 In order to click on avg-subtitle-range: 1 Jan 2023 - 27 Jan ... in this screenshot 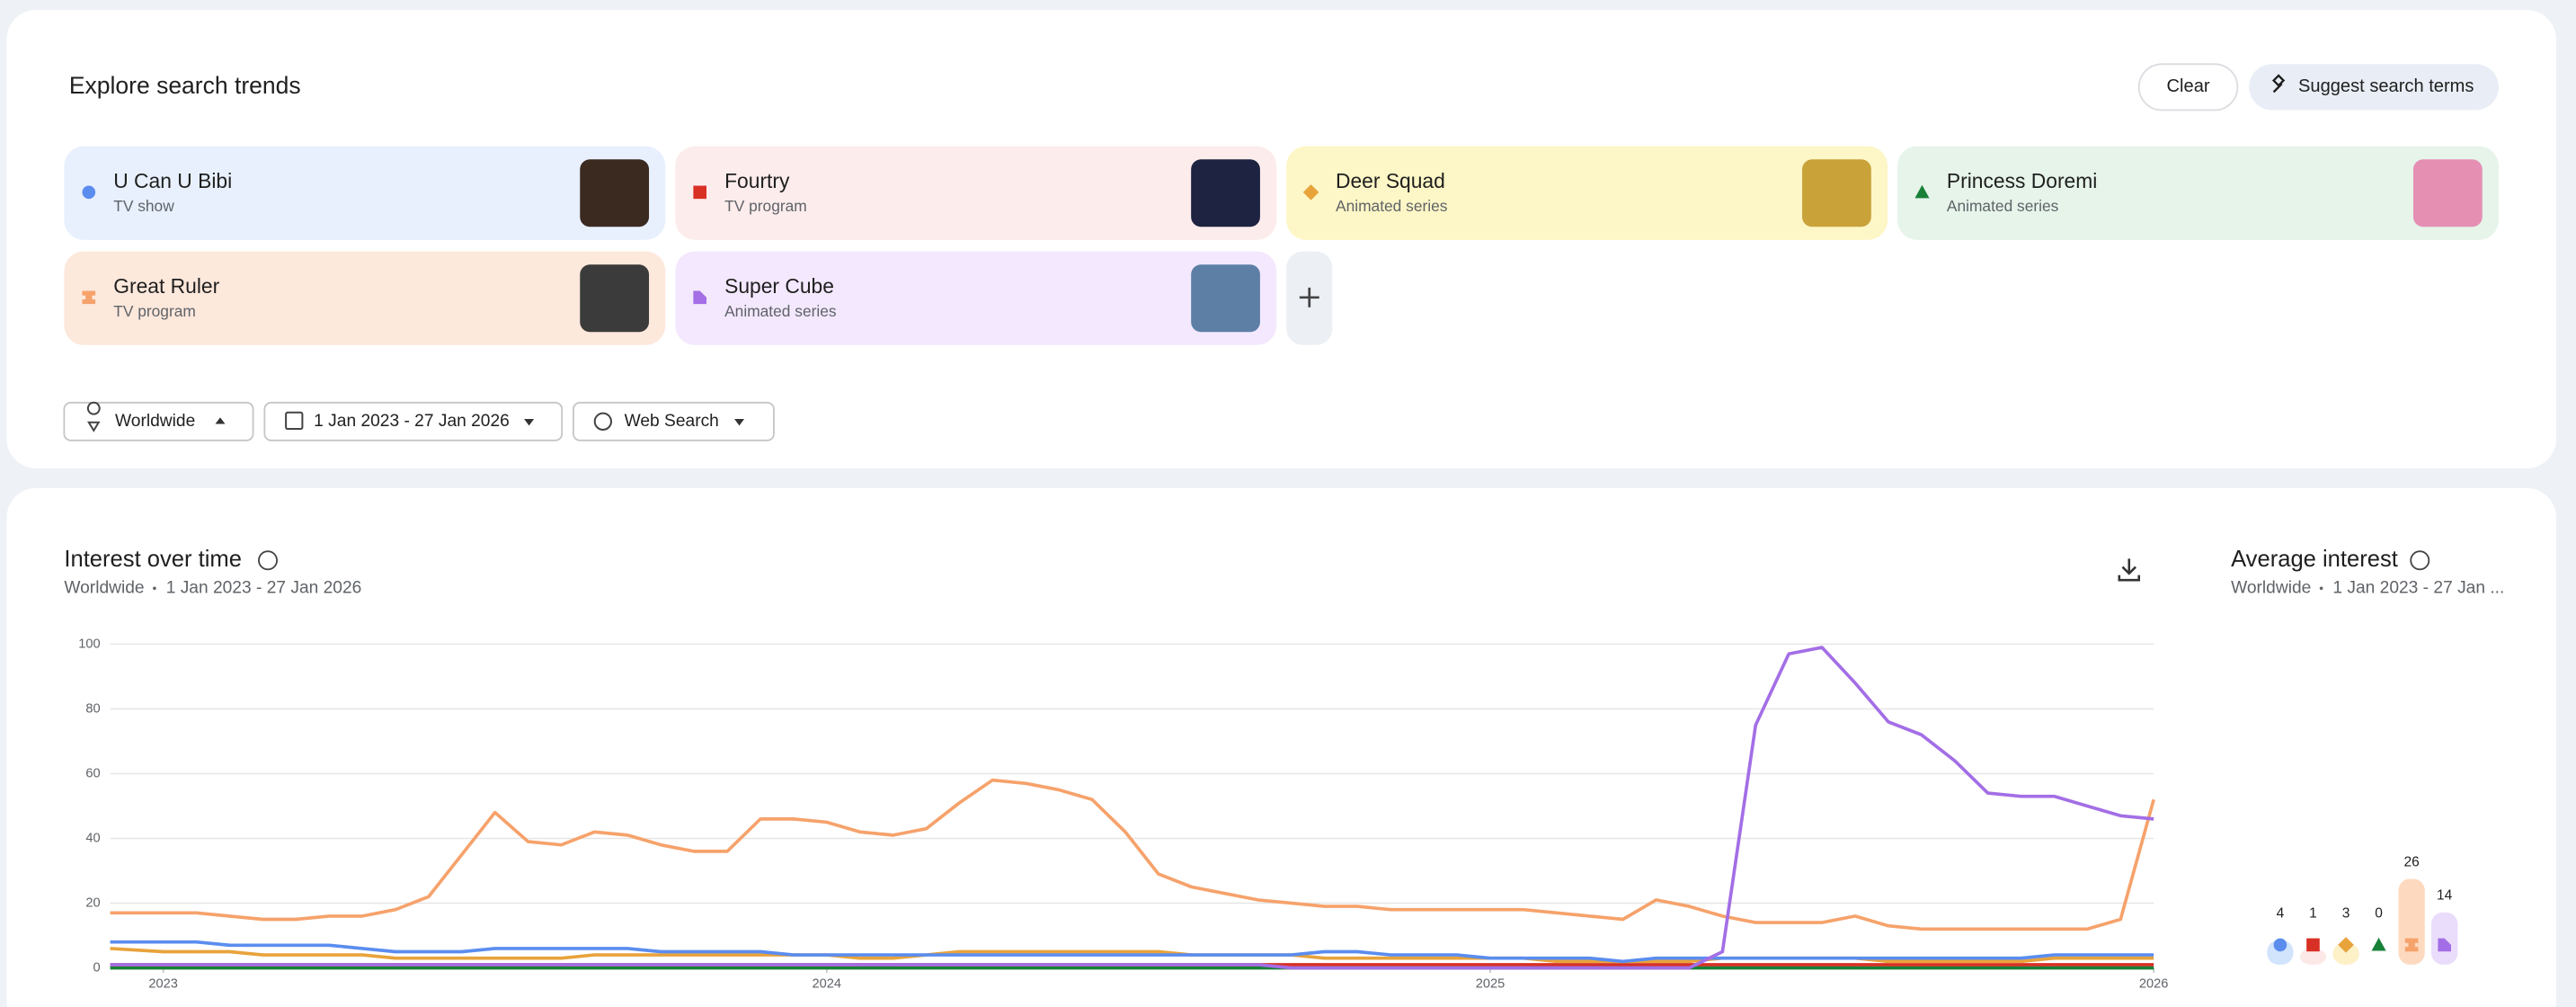, I will do `click(2418, 587)`.